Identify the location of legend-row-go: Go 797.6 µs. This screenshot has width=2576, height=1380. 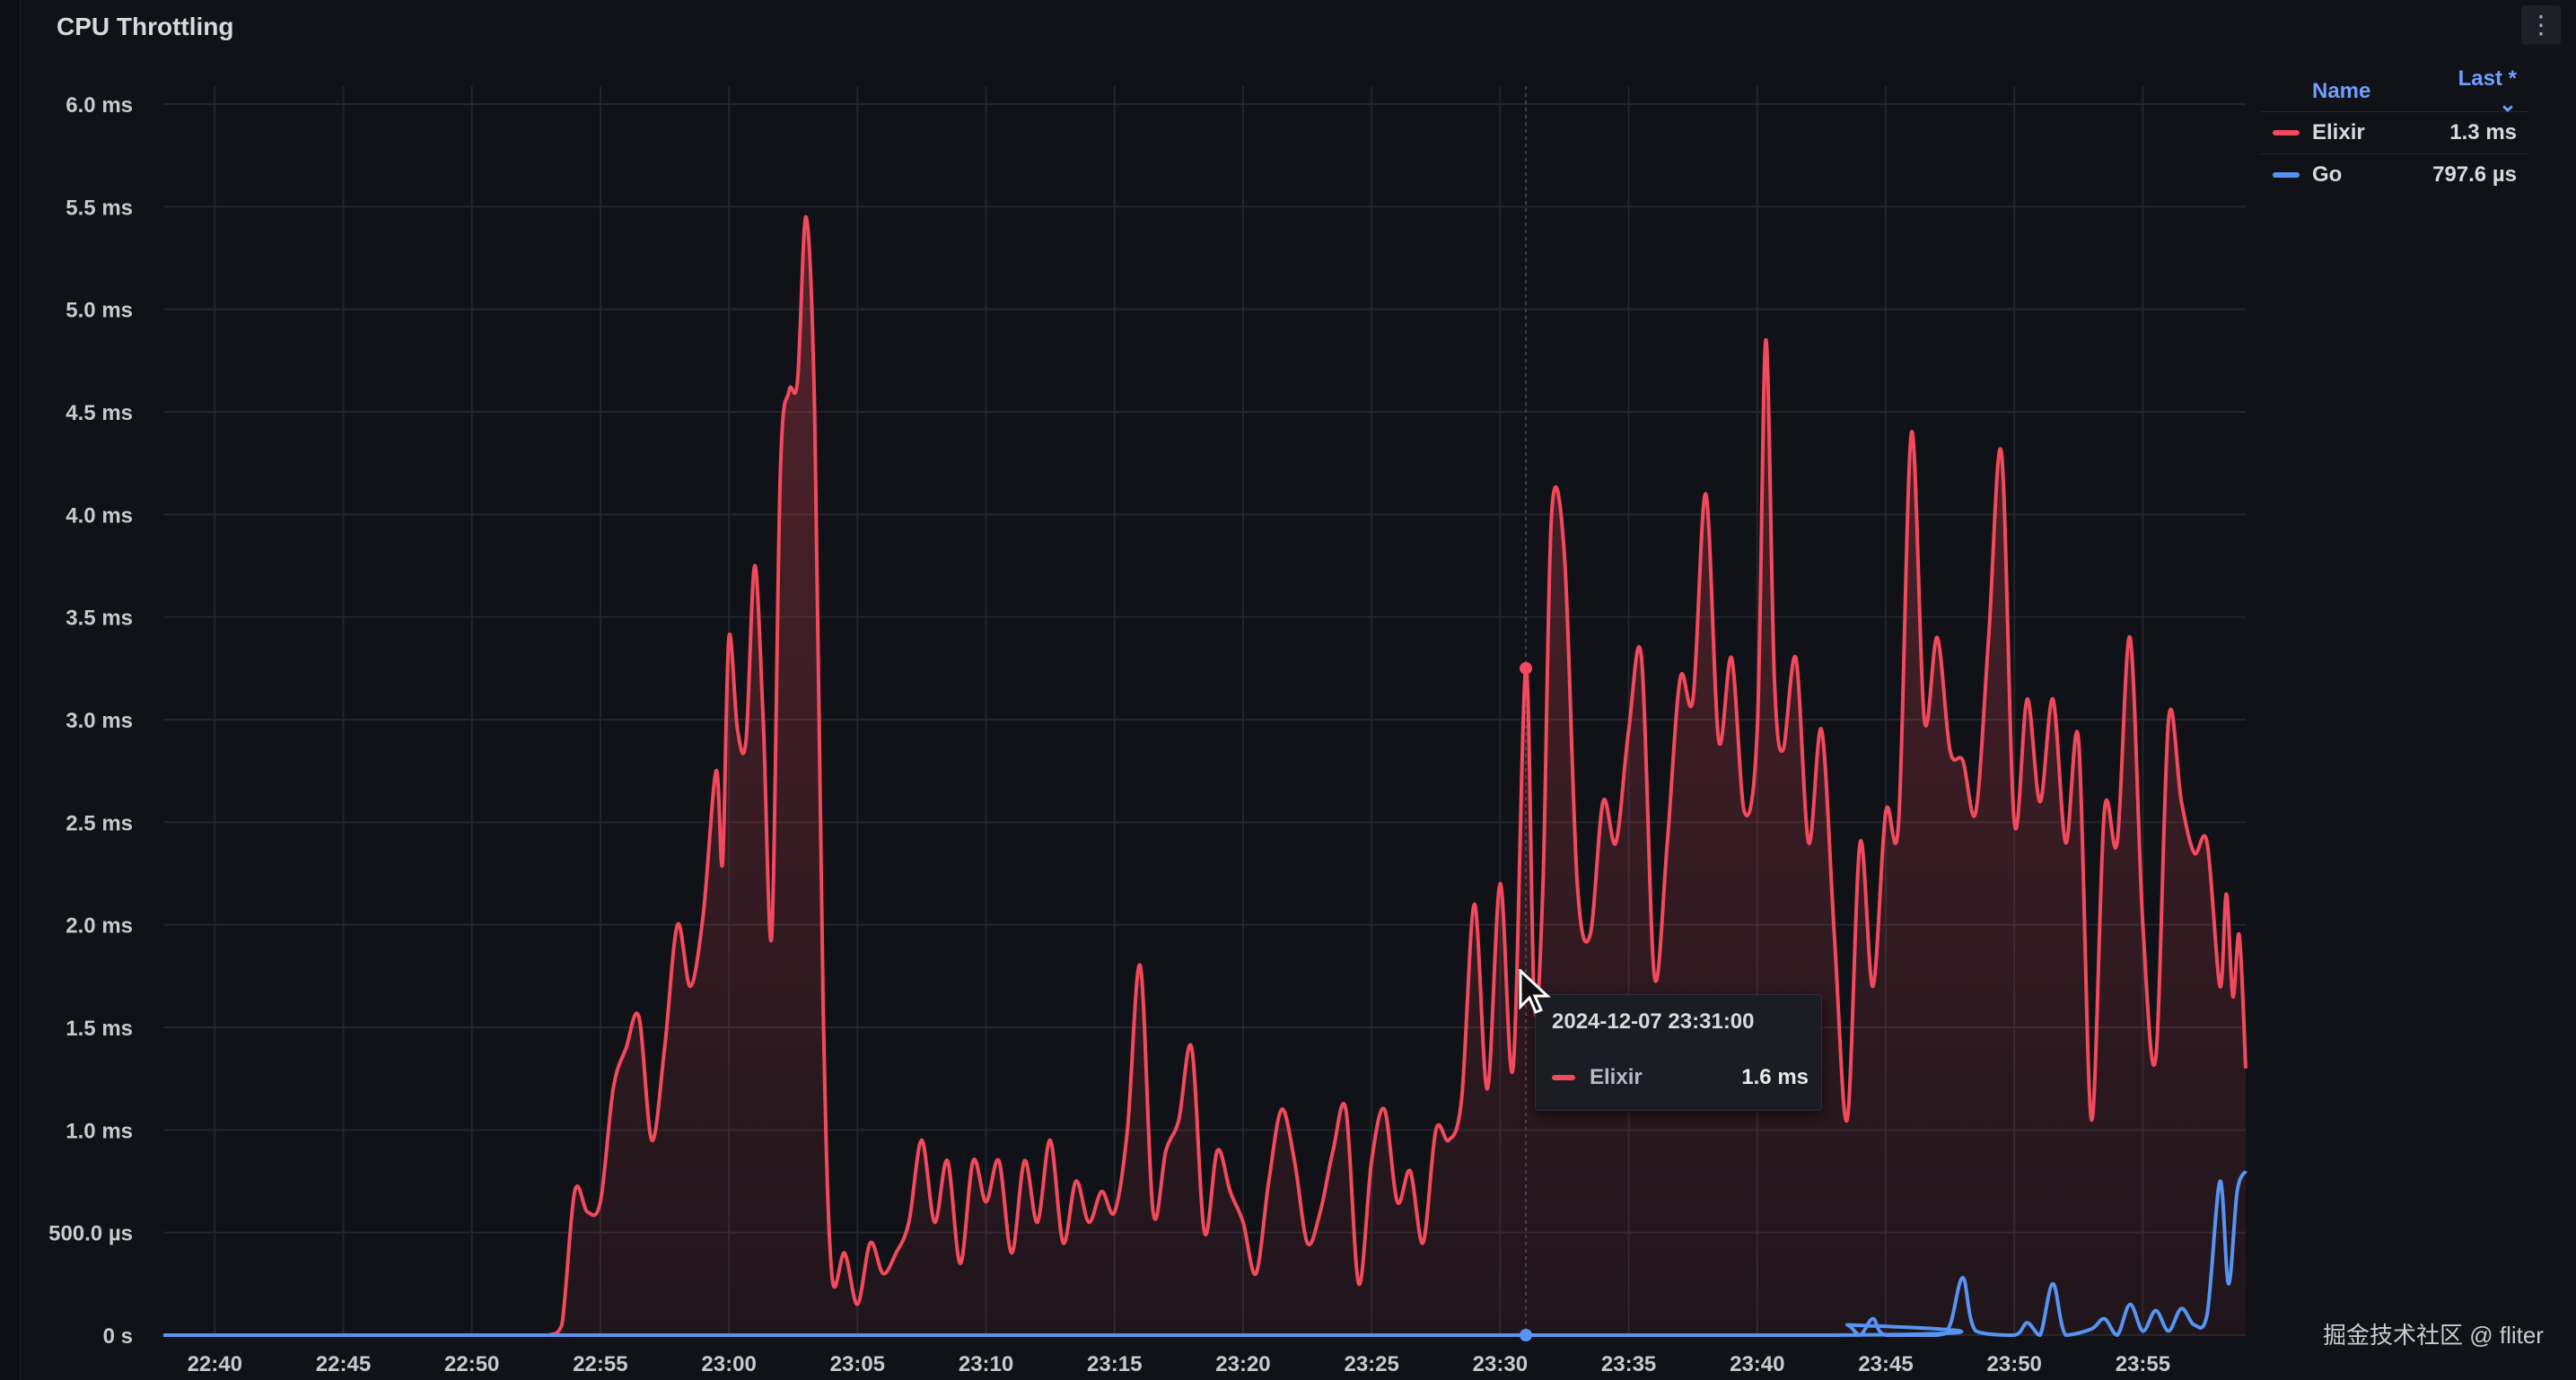
(2394, 174).